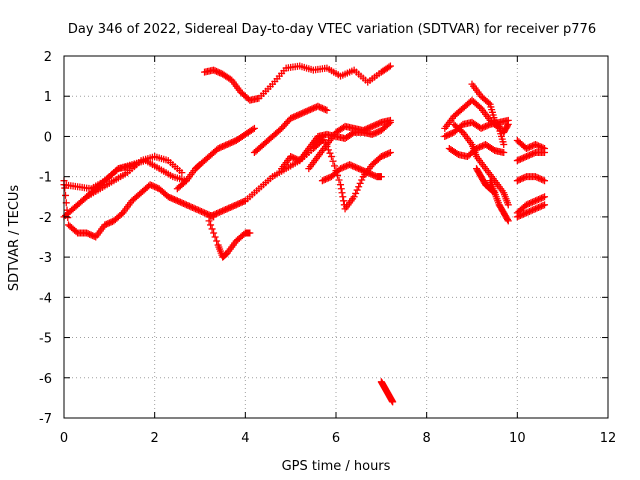  Describe the element at coordinates (45, 258) in the screenshot. I see `y-tick-label: -3` at that location.